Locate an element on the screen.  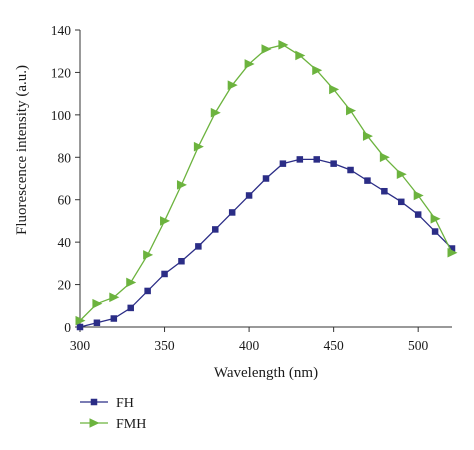
y-tick-label: 20 is located at coordinates (65, 285).